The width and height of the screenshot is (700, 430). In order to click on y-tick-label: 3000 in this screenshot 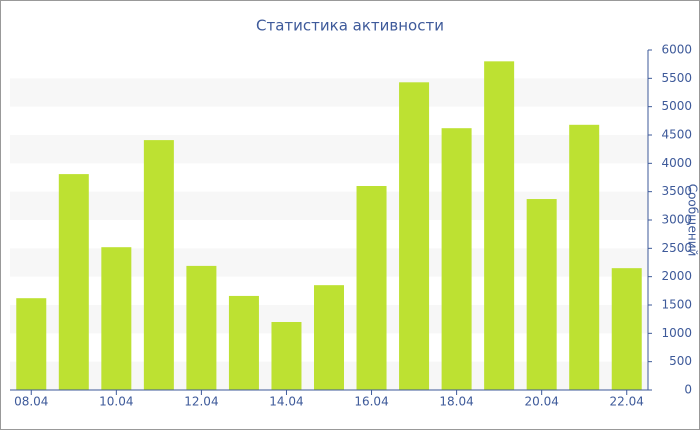, I will do `click(676, 220)`.